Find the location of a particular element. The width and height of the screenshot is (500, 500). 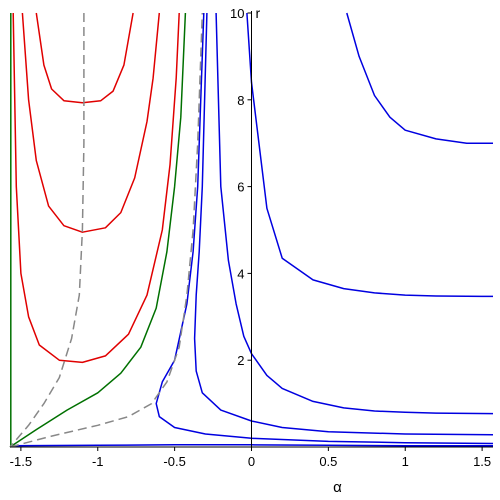

x-axis-title: α is located at coordinates (337, 487).